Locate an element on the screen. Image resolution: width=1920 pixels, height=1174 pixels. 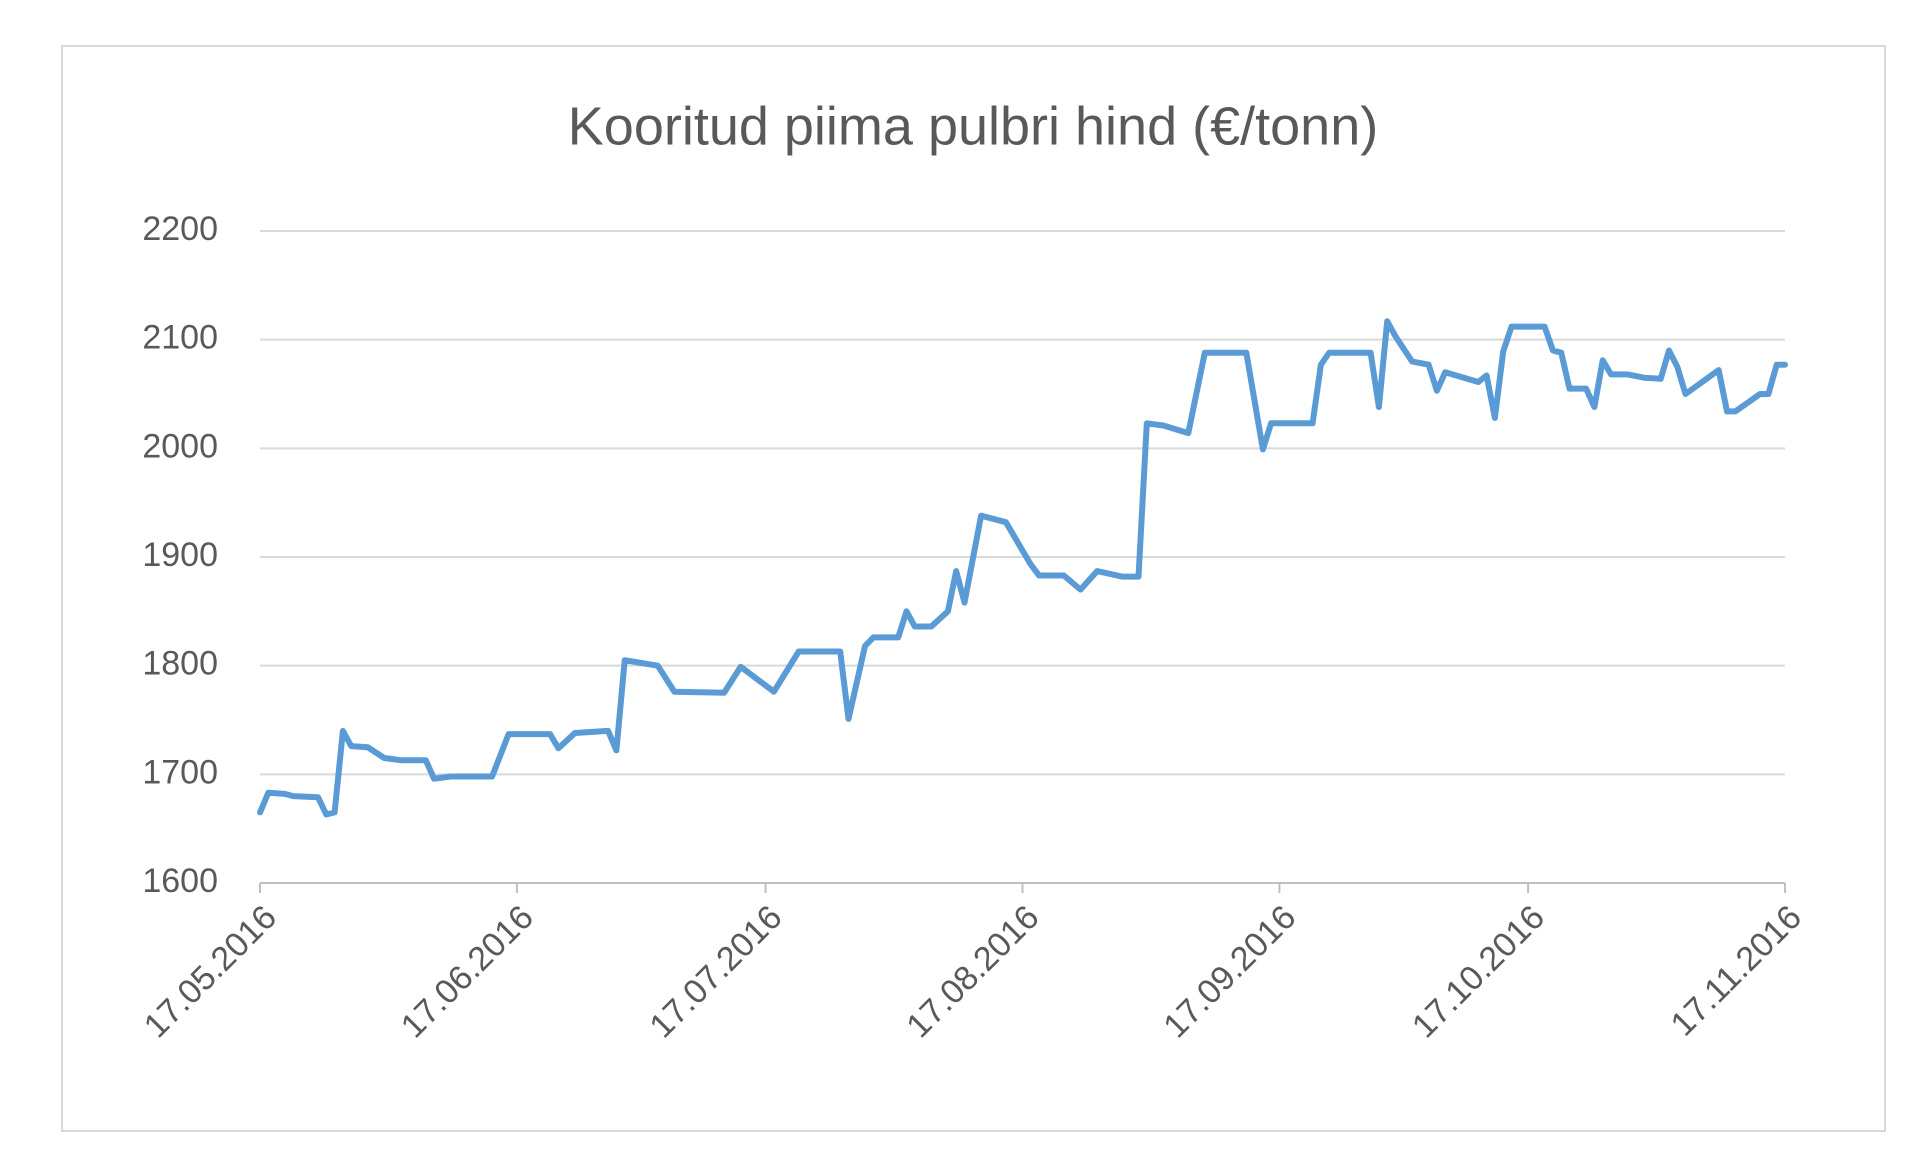
y-tick-label: 1800 is located at coordinates (180, 664).